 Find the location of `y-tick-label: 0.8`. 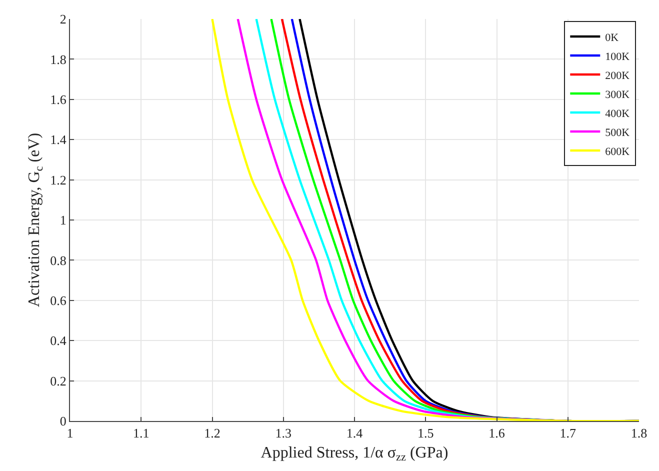

y-tick-label: 0.8 is located at coordinates (58, 260).